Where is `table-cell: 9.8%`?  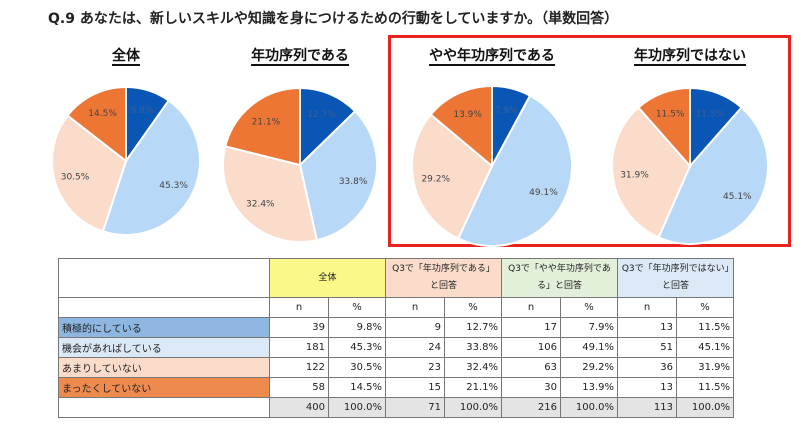 table-cell: 9.8% is located at coordinates (357, 327).